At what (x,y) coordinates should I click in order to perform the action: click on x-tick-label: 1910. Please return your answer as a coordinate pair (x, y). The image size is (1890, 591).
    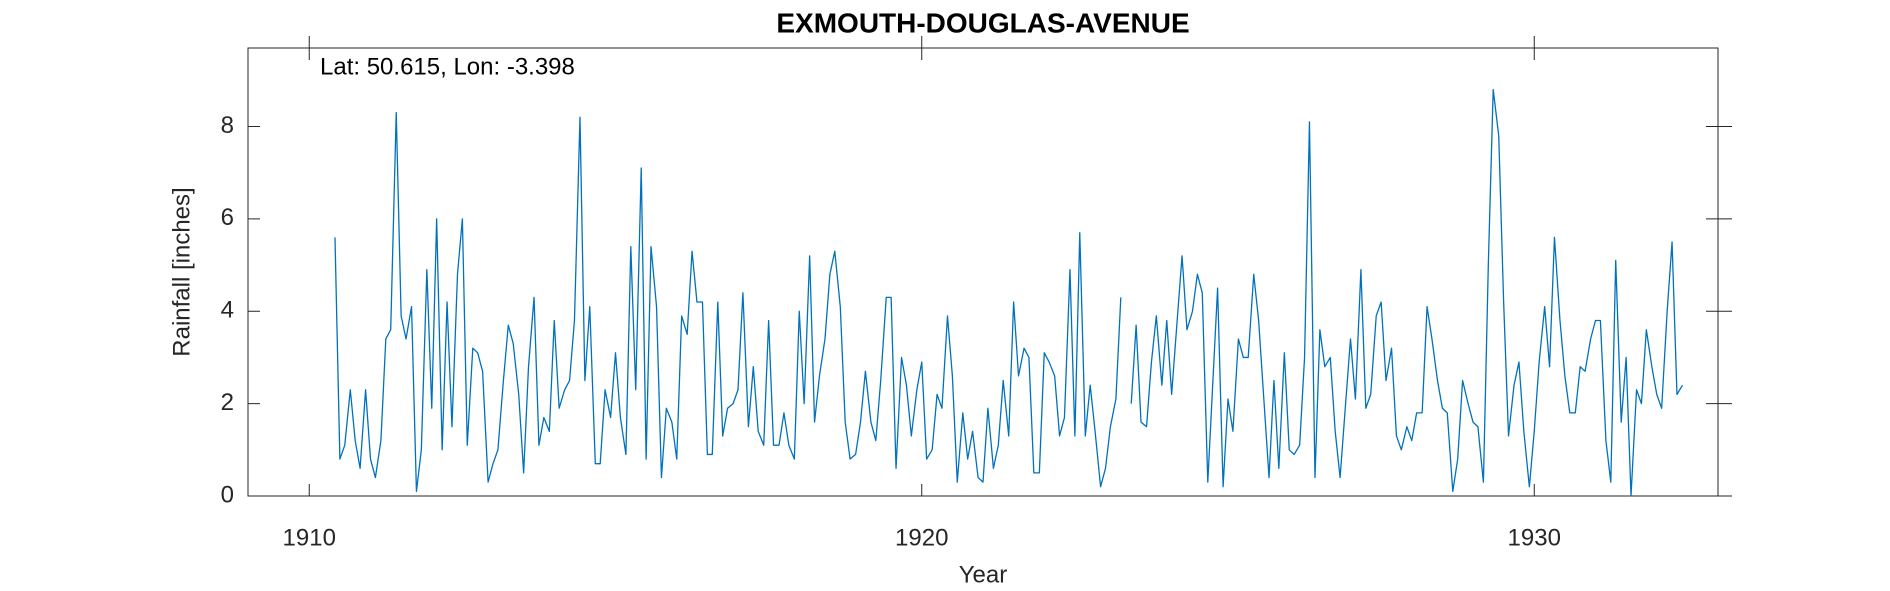
    Looking at the image, I should click on (309, 537).